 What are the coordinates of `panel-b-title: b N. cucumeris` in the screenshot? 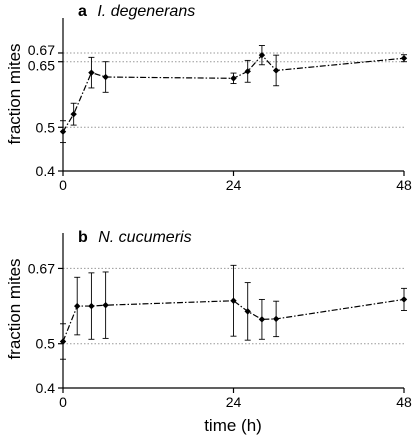 It's located at (135, 237).